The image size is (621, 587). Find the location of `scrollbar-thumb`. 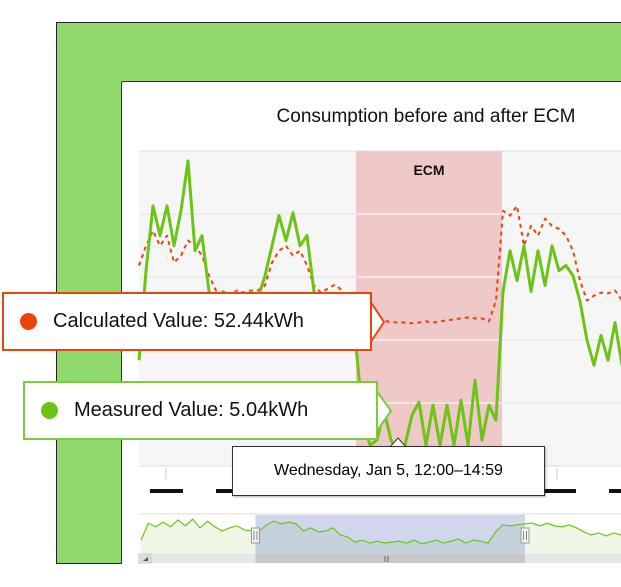

scrollbar-thumb is located at coordinates (390, 558).